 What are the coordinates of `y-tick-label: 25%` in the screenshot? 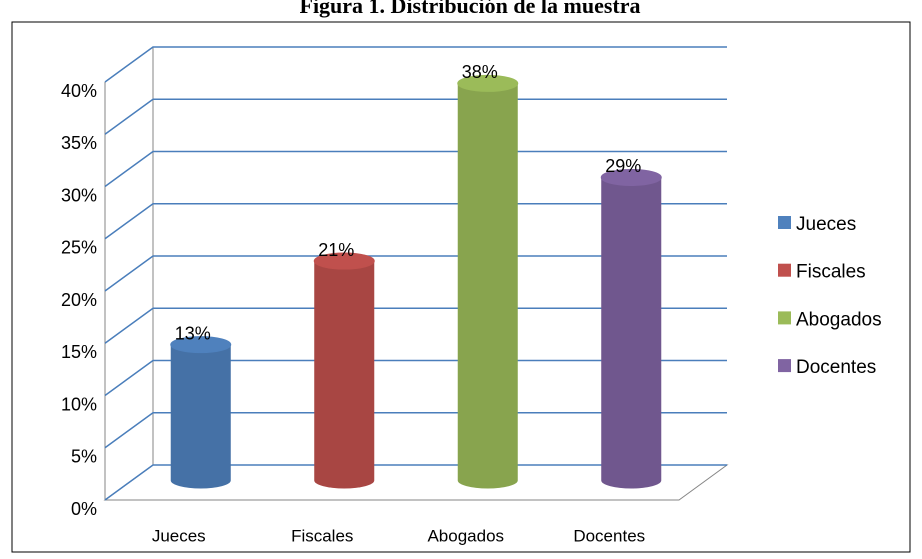 It's located at (79, 248).